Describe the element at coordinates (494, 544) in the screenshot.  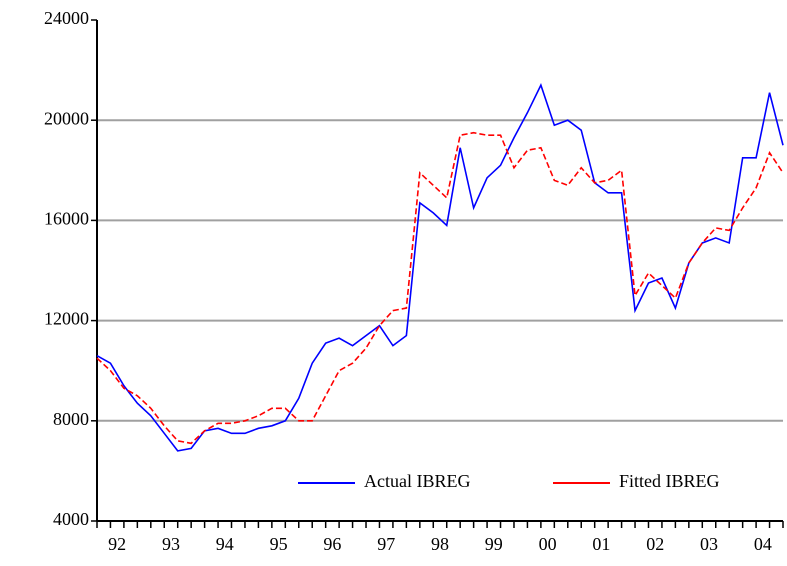
I see `x-tick-label: 99` at that location.